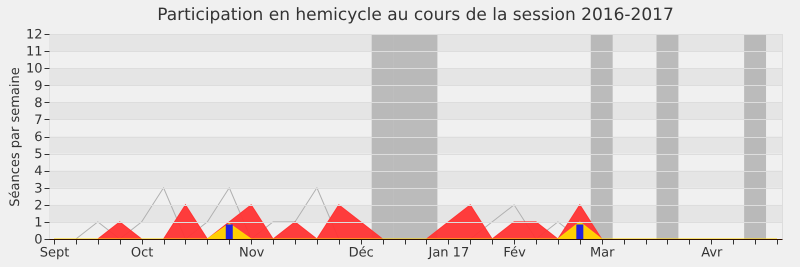 The image size is (800, 267). Describe the element at coordinates (15, 137) in the screenshot. I see `y-axis-title: Séances par semaine` at that location.